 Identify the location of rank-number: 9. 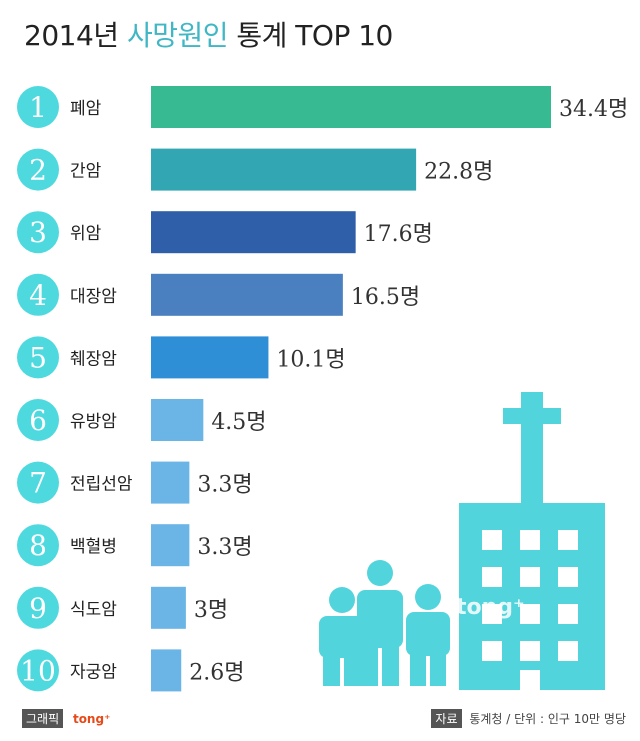
(38, 608).